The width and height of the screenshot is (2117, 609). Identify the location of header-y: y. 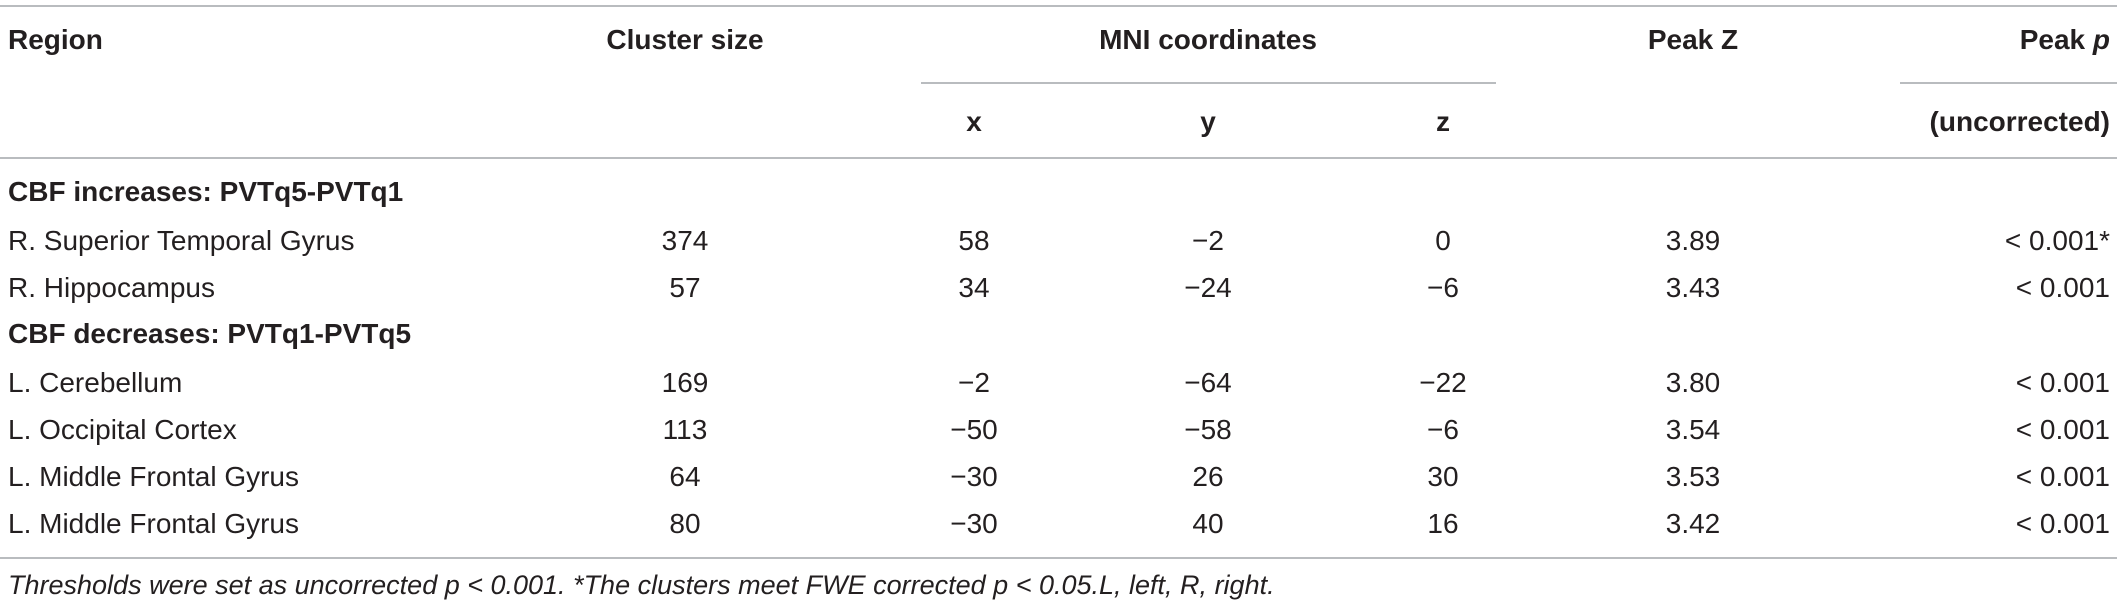
(1208, 121).